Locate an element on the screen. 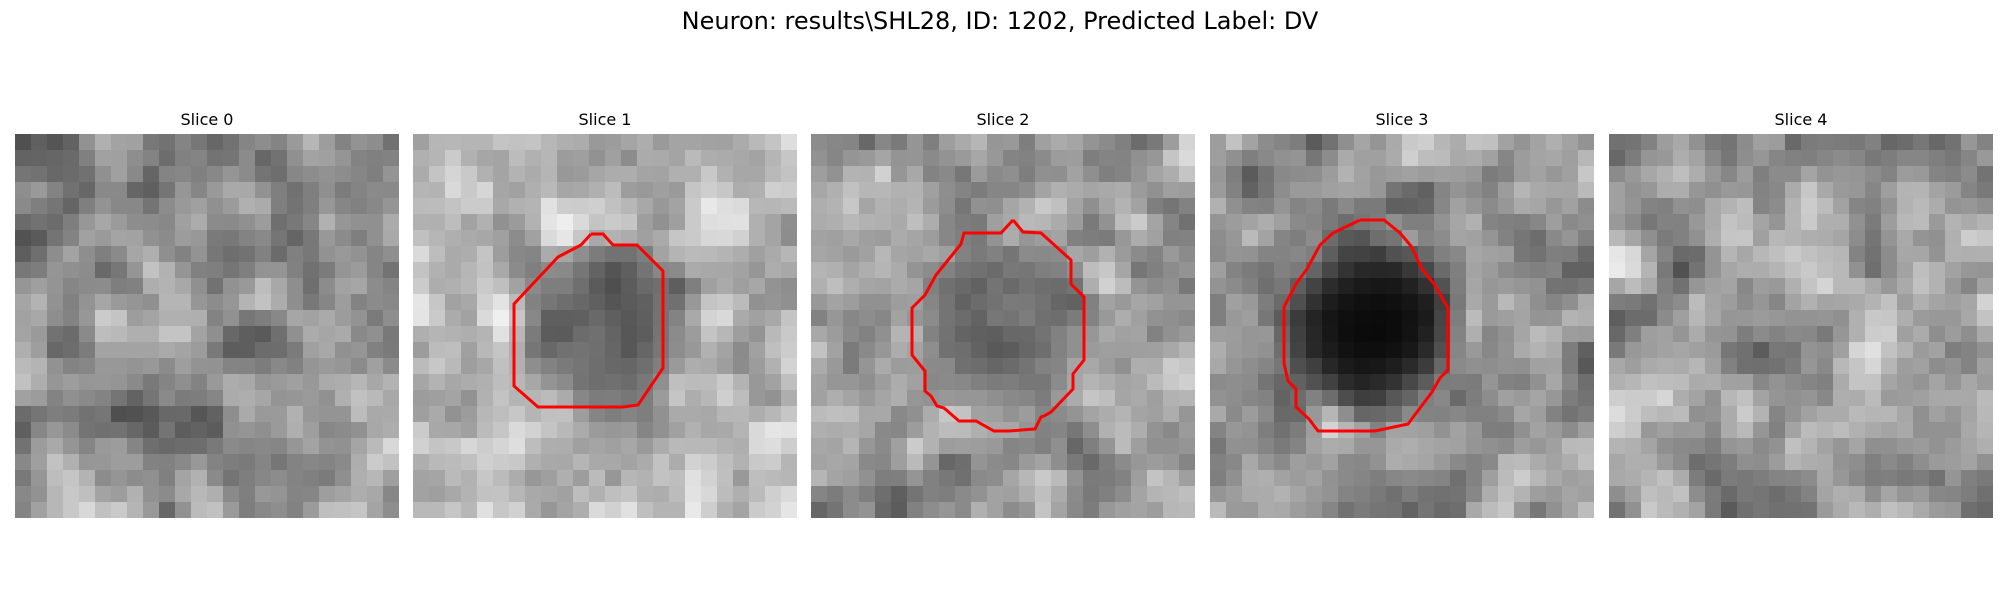 This screenshot has width=2000, height=600. panel-title-slice-3: Slice 3 is located at coordinates (1402, 119).